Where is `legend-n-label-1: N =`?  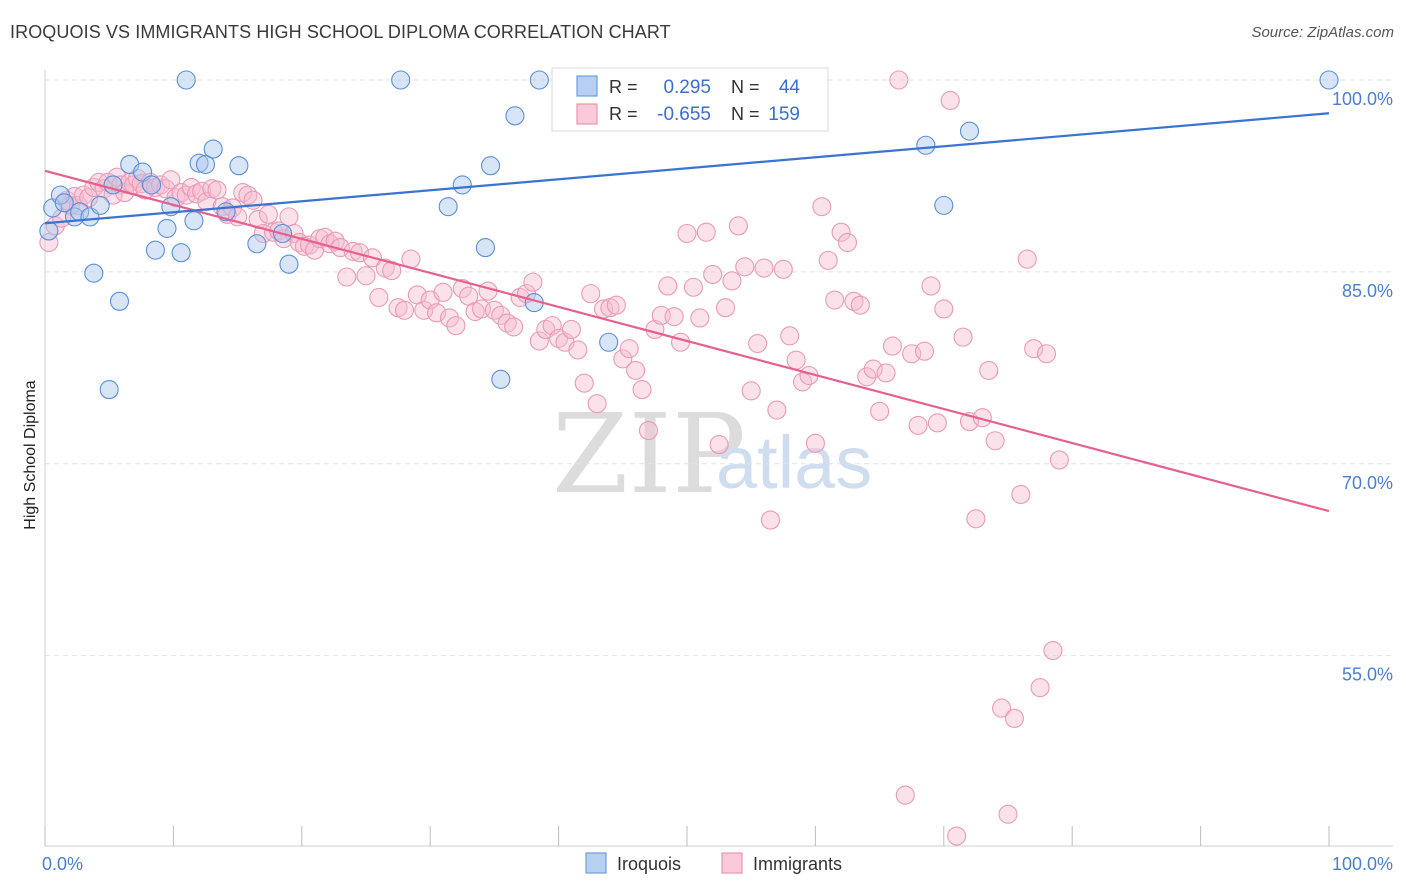 legend-n-label-1: N = is located at coordinates (745, 87).